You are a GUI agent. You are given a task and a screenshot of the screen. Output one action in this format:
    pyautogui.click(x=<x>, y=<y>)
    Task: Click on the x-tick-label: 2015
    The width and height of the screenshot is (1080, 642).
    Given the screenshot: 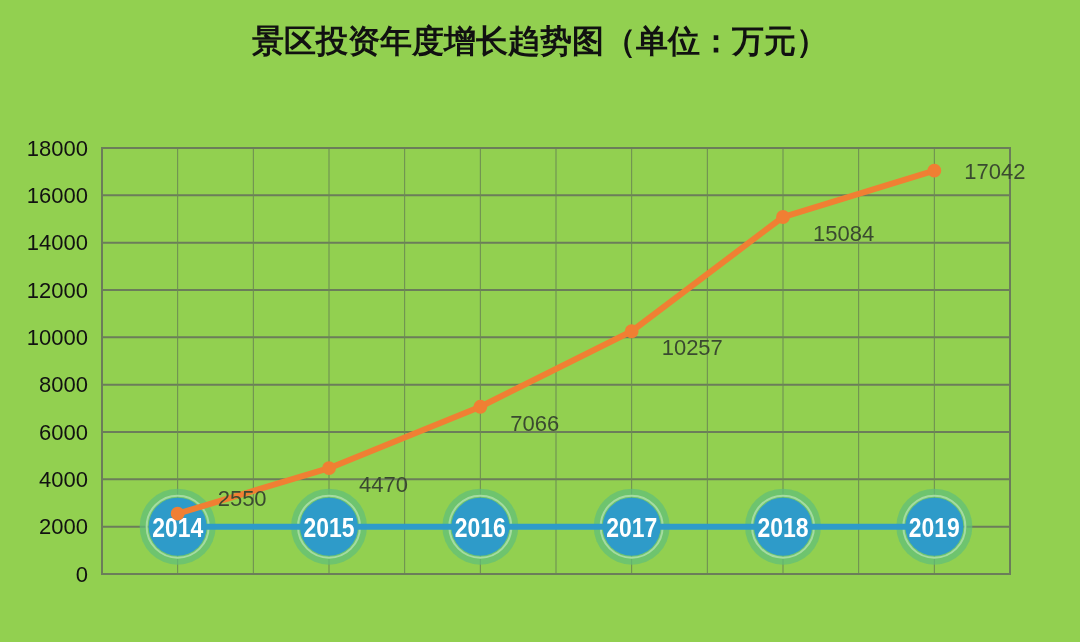 What is the action you would take?
    pyautogui.click(x=329, y=527)
    